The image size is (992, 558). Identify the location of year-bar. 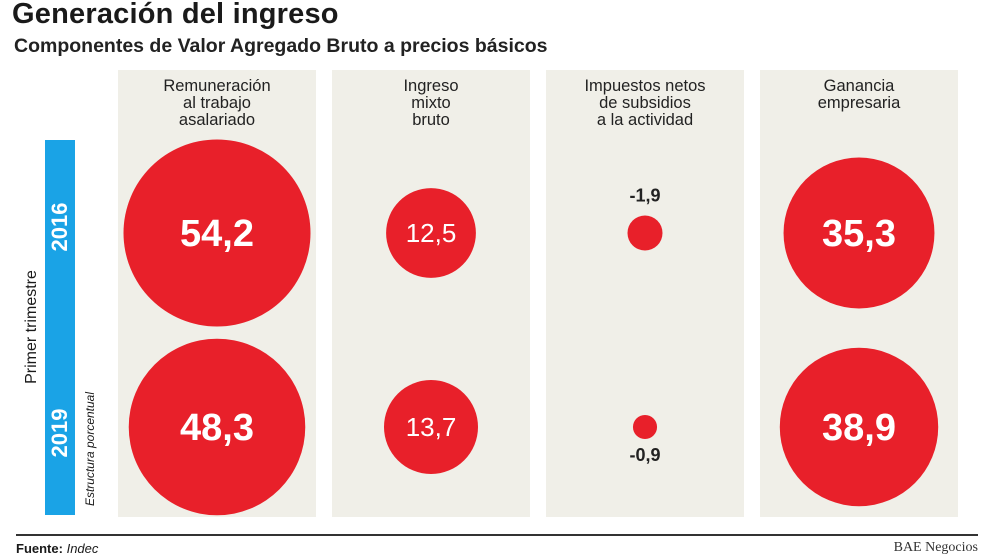
(60, 327).